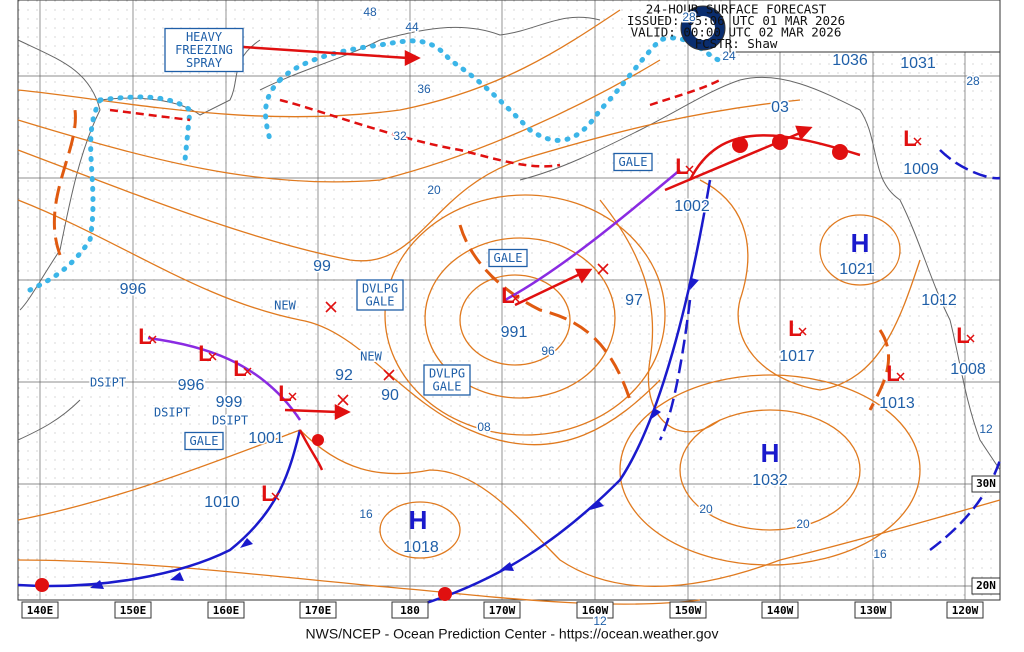 The width and height of the screenshot is (1024, 652). Describe the element at coordinates (918, 63) in the screenshot. I see `center-pressure: 1031` at that location.